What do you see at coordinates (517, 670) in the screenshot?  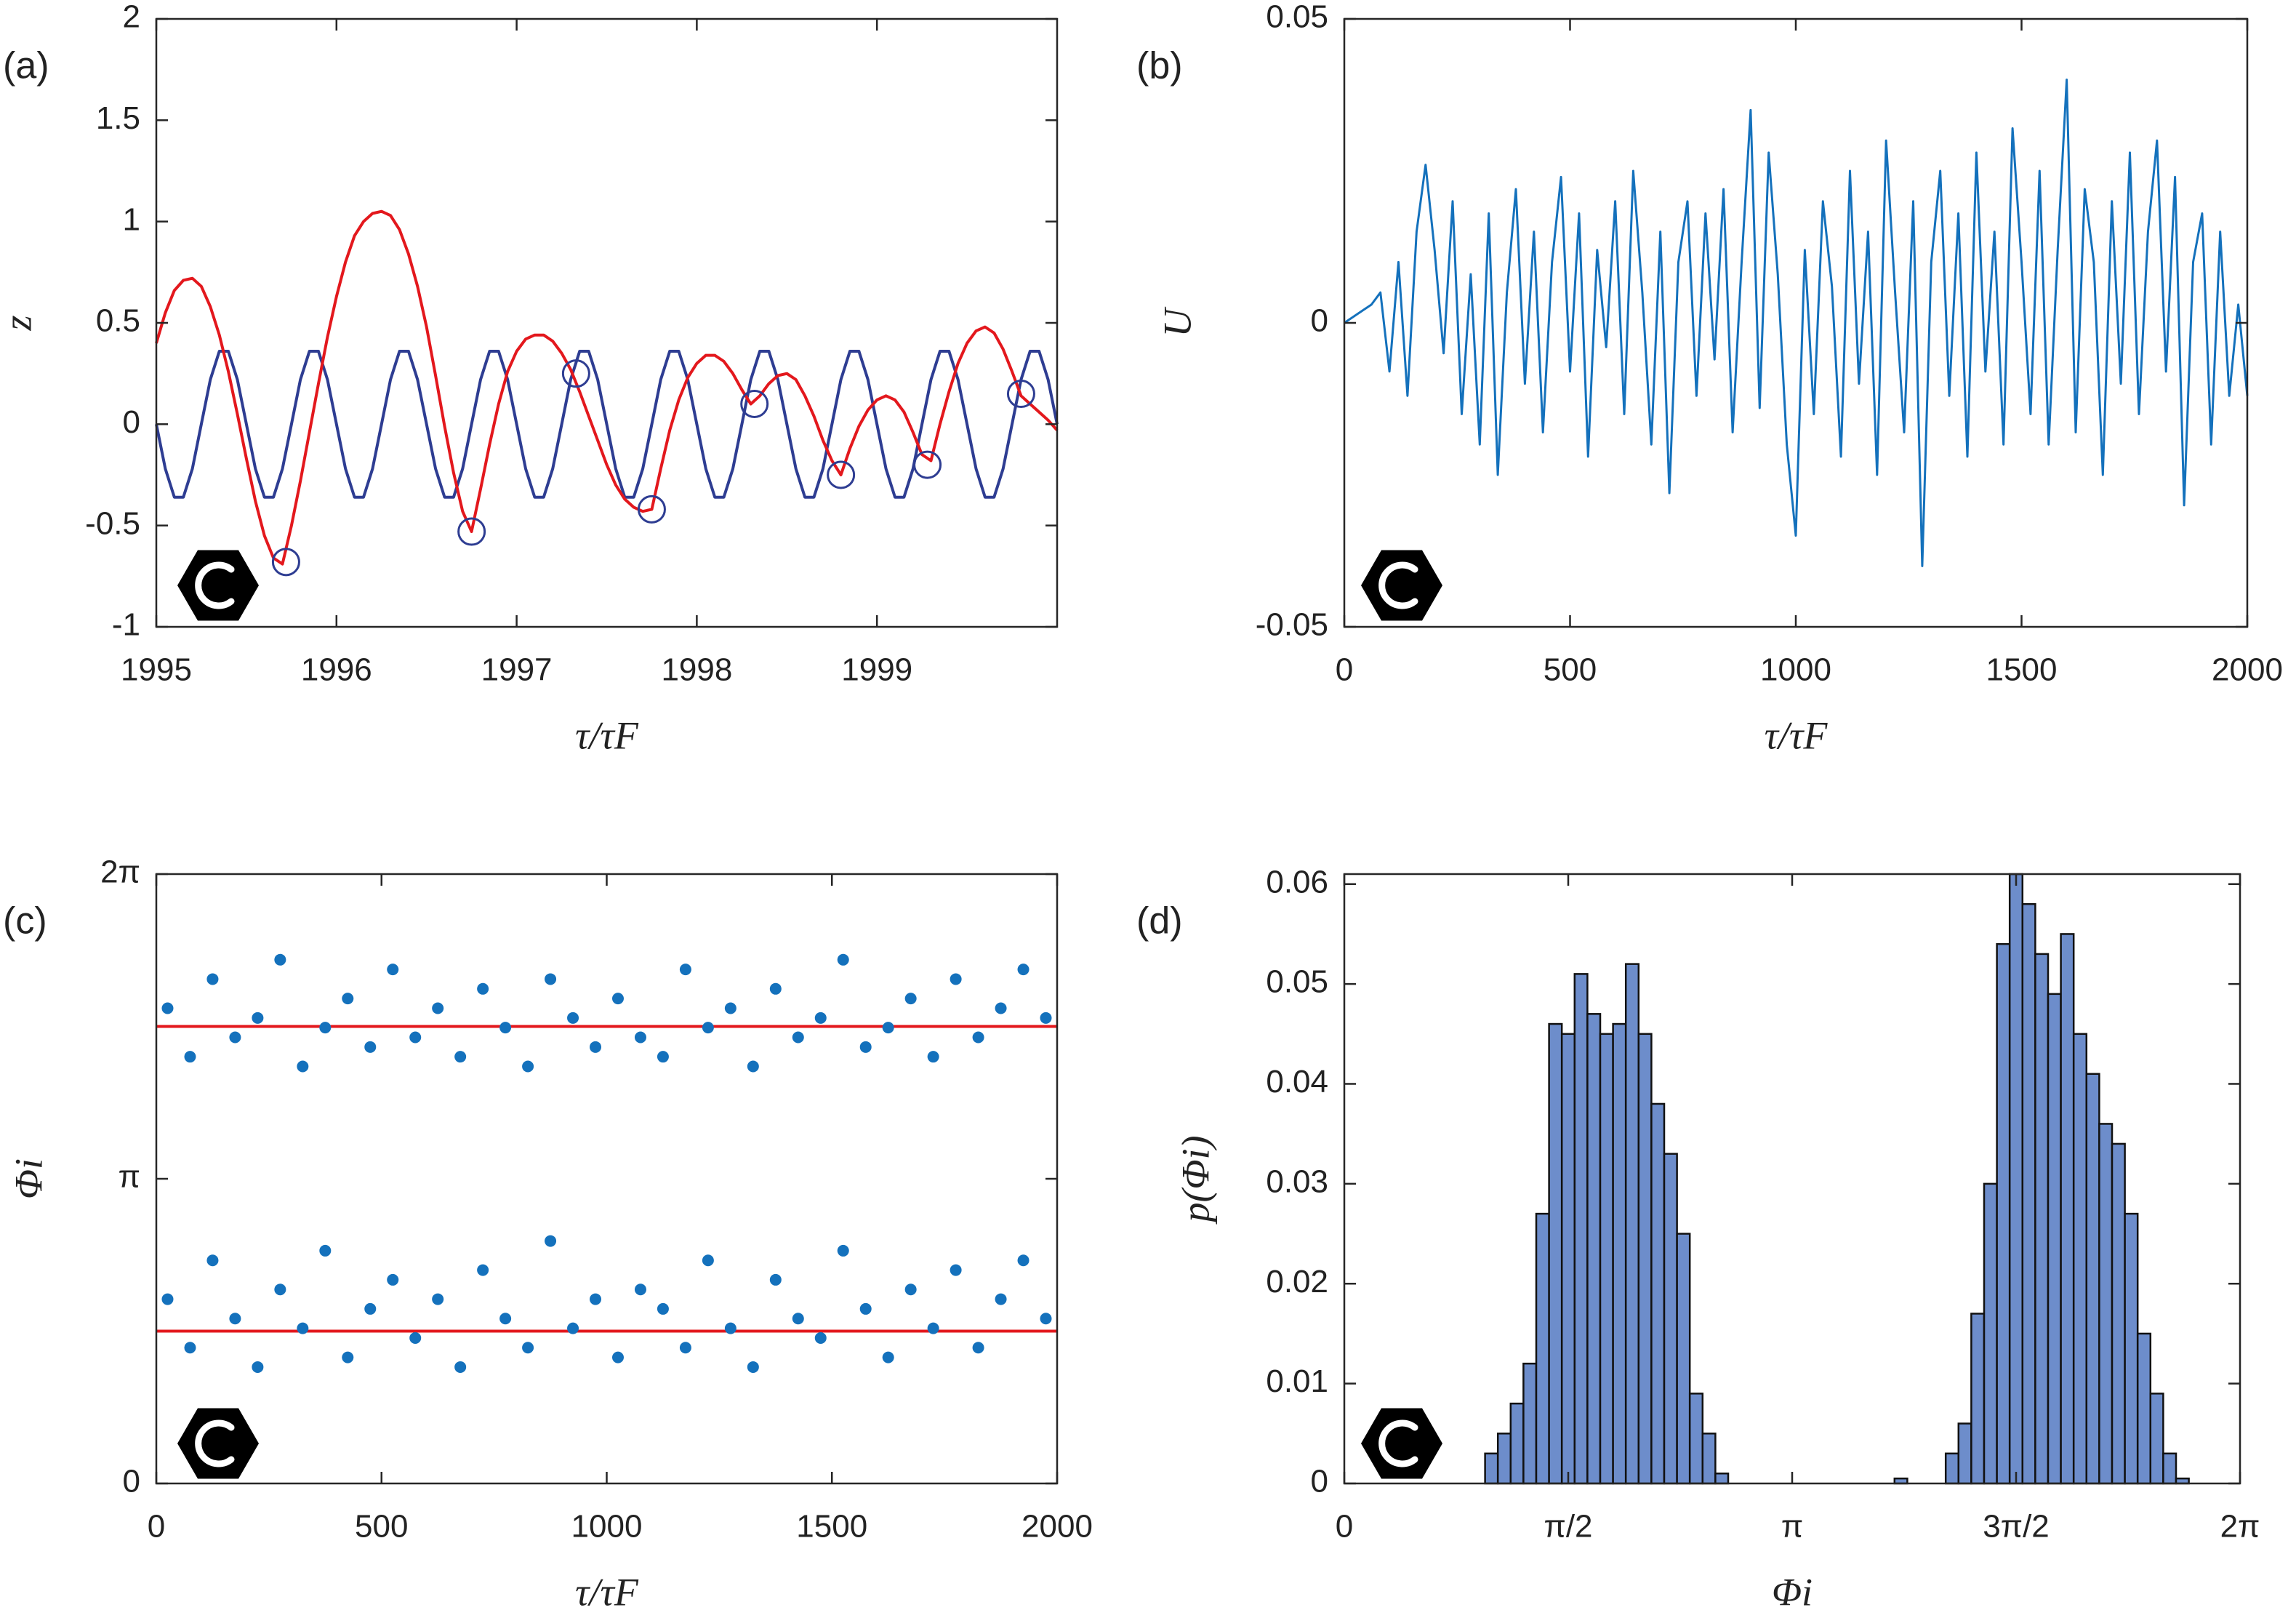 I see `x-tick-label: 1997` at bounding box center [517, 670].